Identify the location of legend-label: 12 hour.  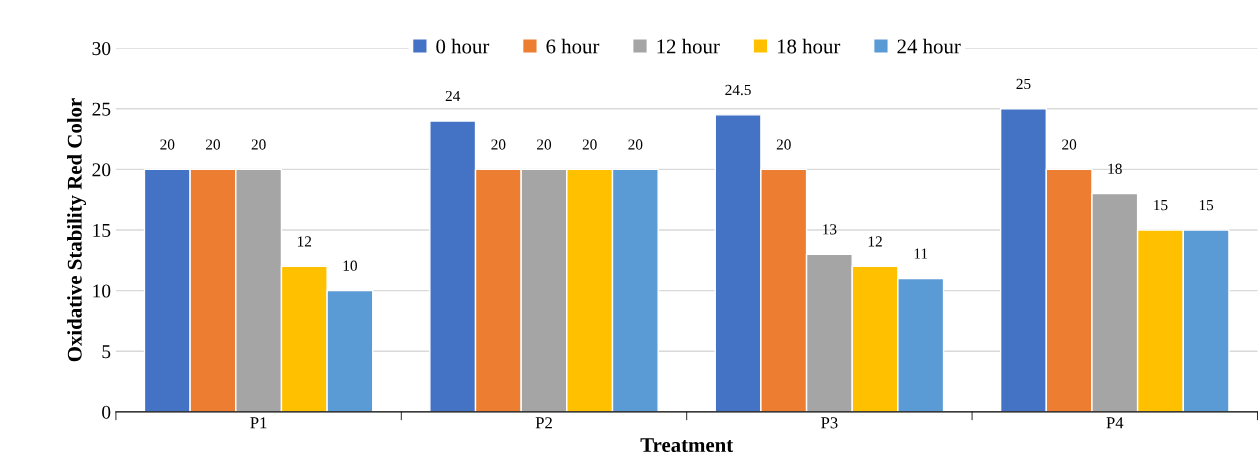
(688, 46).